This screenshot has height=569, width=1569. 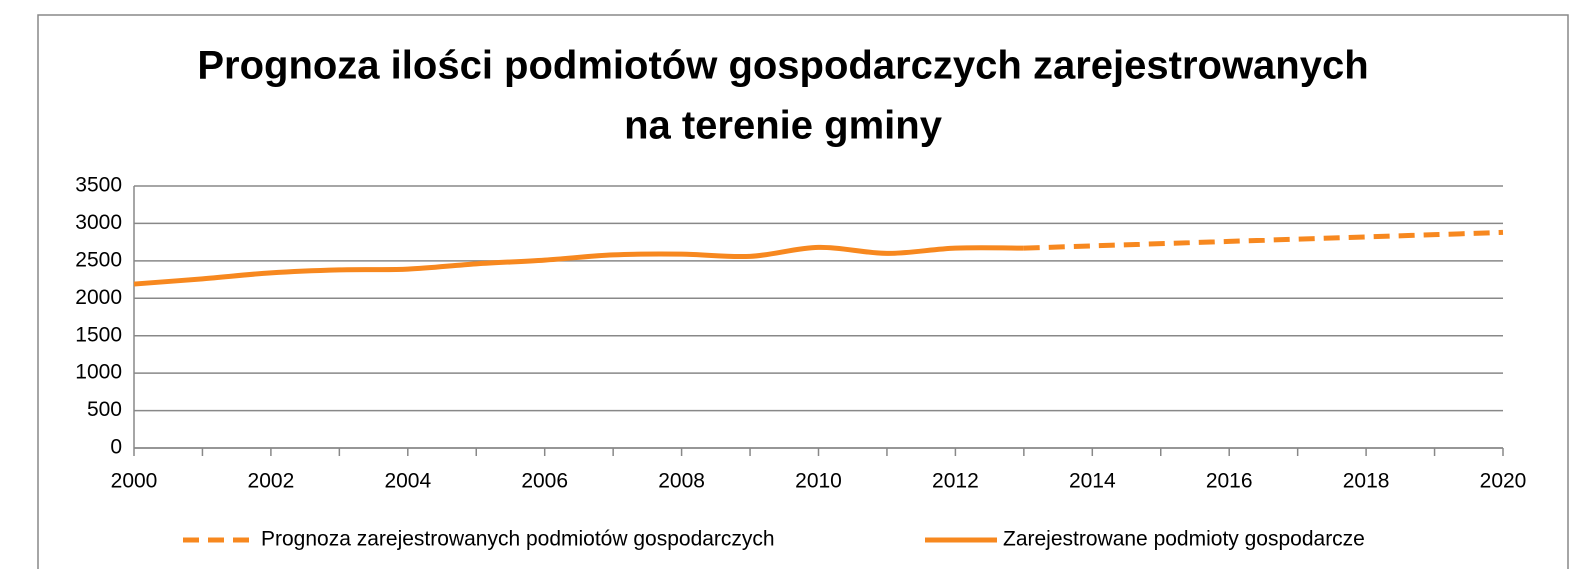 What do you see at coordinates (134, 481) in the screenshot?
I see `x-tick-label: 2000` at bounding box center [134, 481].